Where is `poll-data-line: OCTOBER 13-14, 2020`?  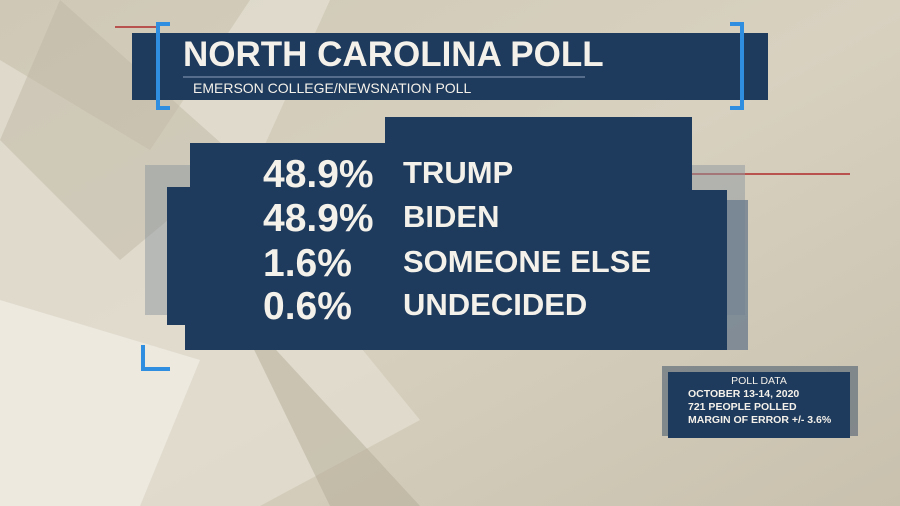
poll-data-line: OCTOBER 13-14, 2020 is located at coordinates (743, 394).